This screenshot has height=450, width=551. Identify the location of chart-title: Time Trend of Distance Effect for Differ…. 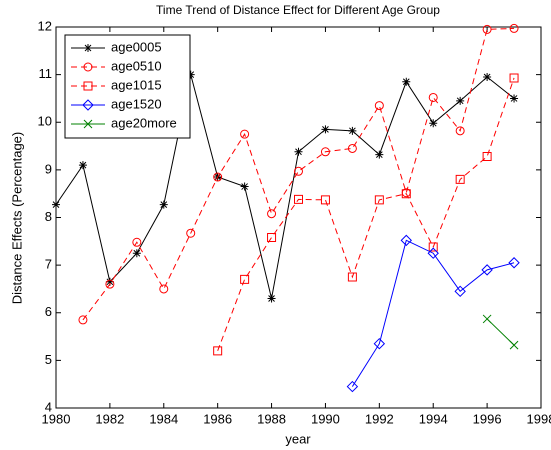
(298, 10).